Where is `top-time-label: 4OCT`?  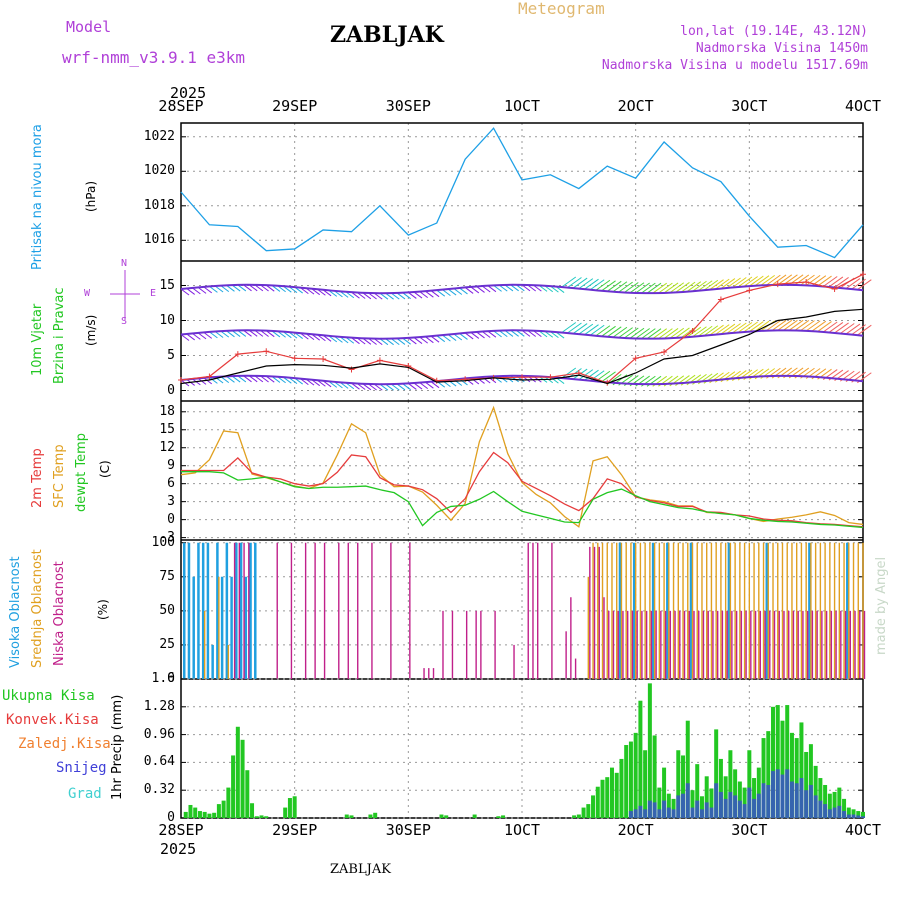
top-time-label: 4OCT is located at coordinates (863, 106).